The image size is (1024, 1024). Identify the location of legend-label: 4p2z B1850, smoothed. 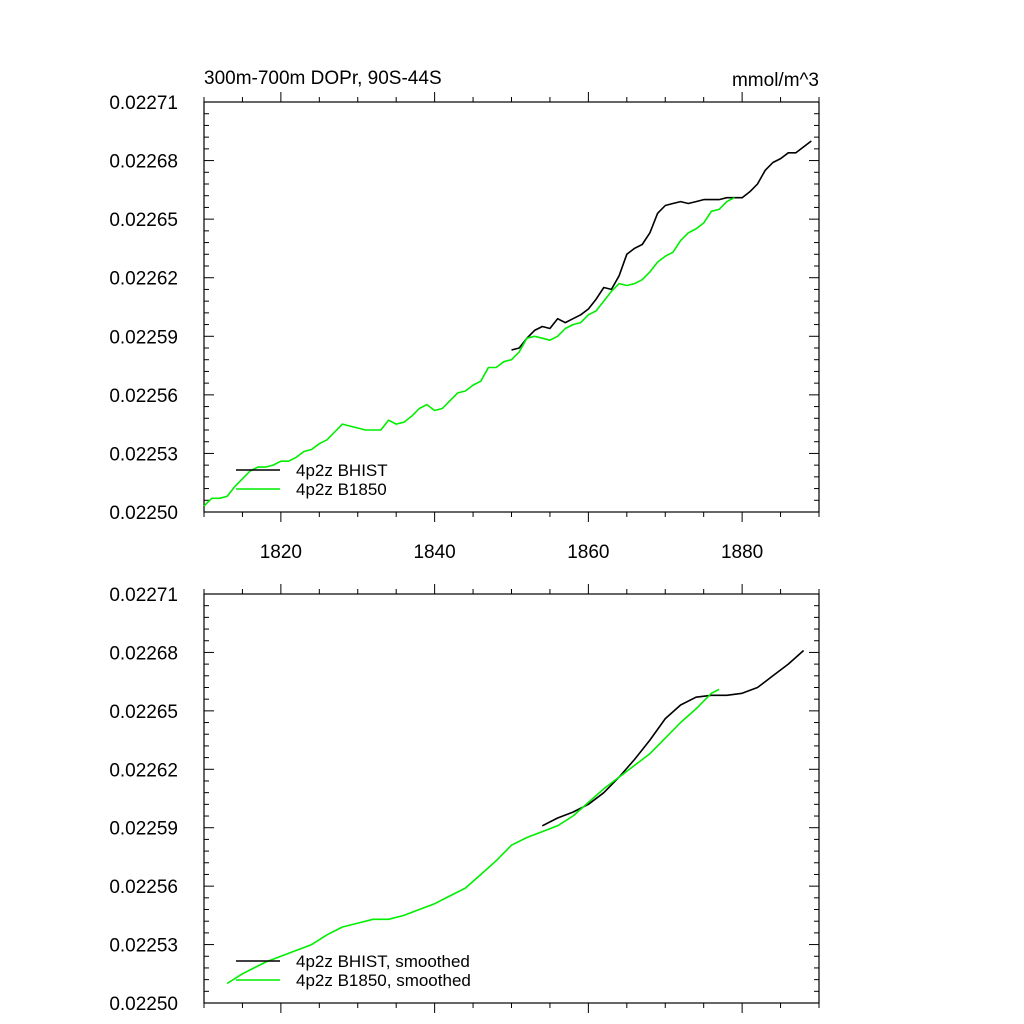
(383, 980).